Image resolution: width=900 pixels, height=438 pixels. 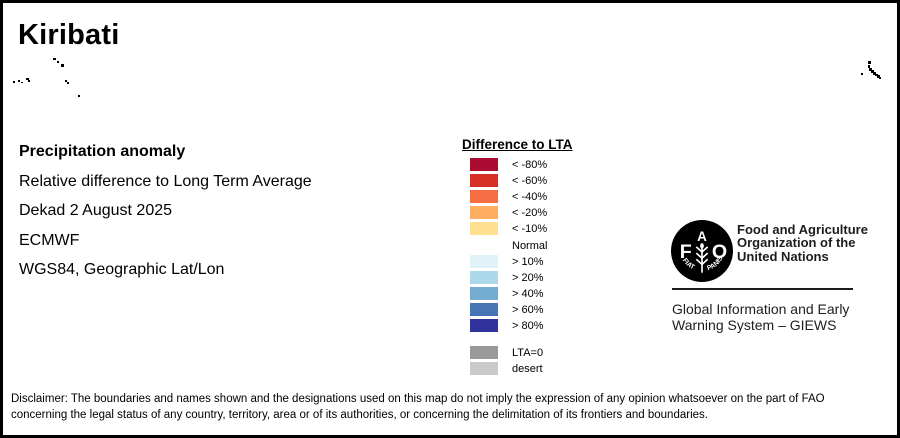 I want to click on fao-logo-icon: F A O FIAT PANIS, so click(x=702, y=251).